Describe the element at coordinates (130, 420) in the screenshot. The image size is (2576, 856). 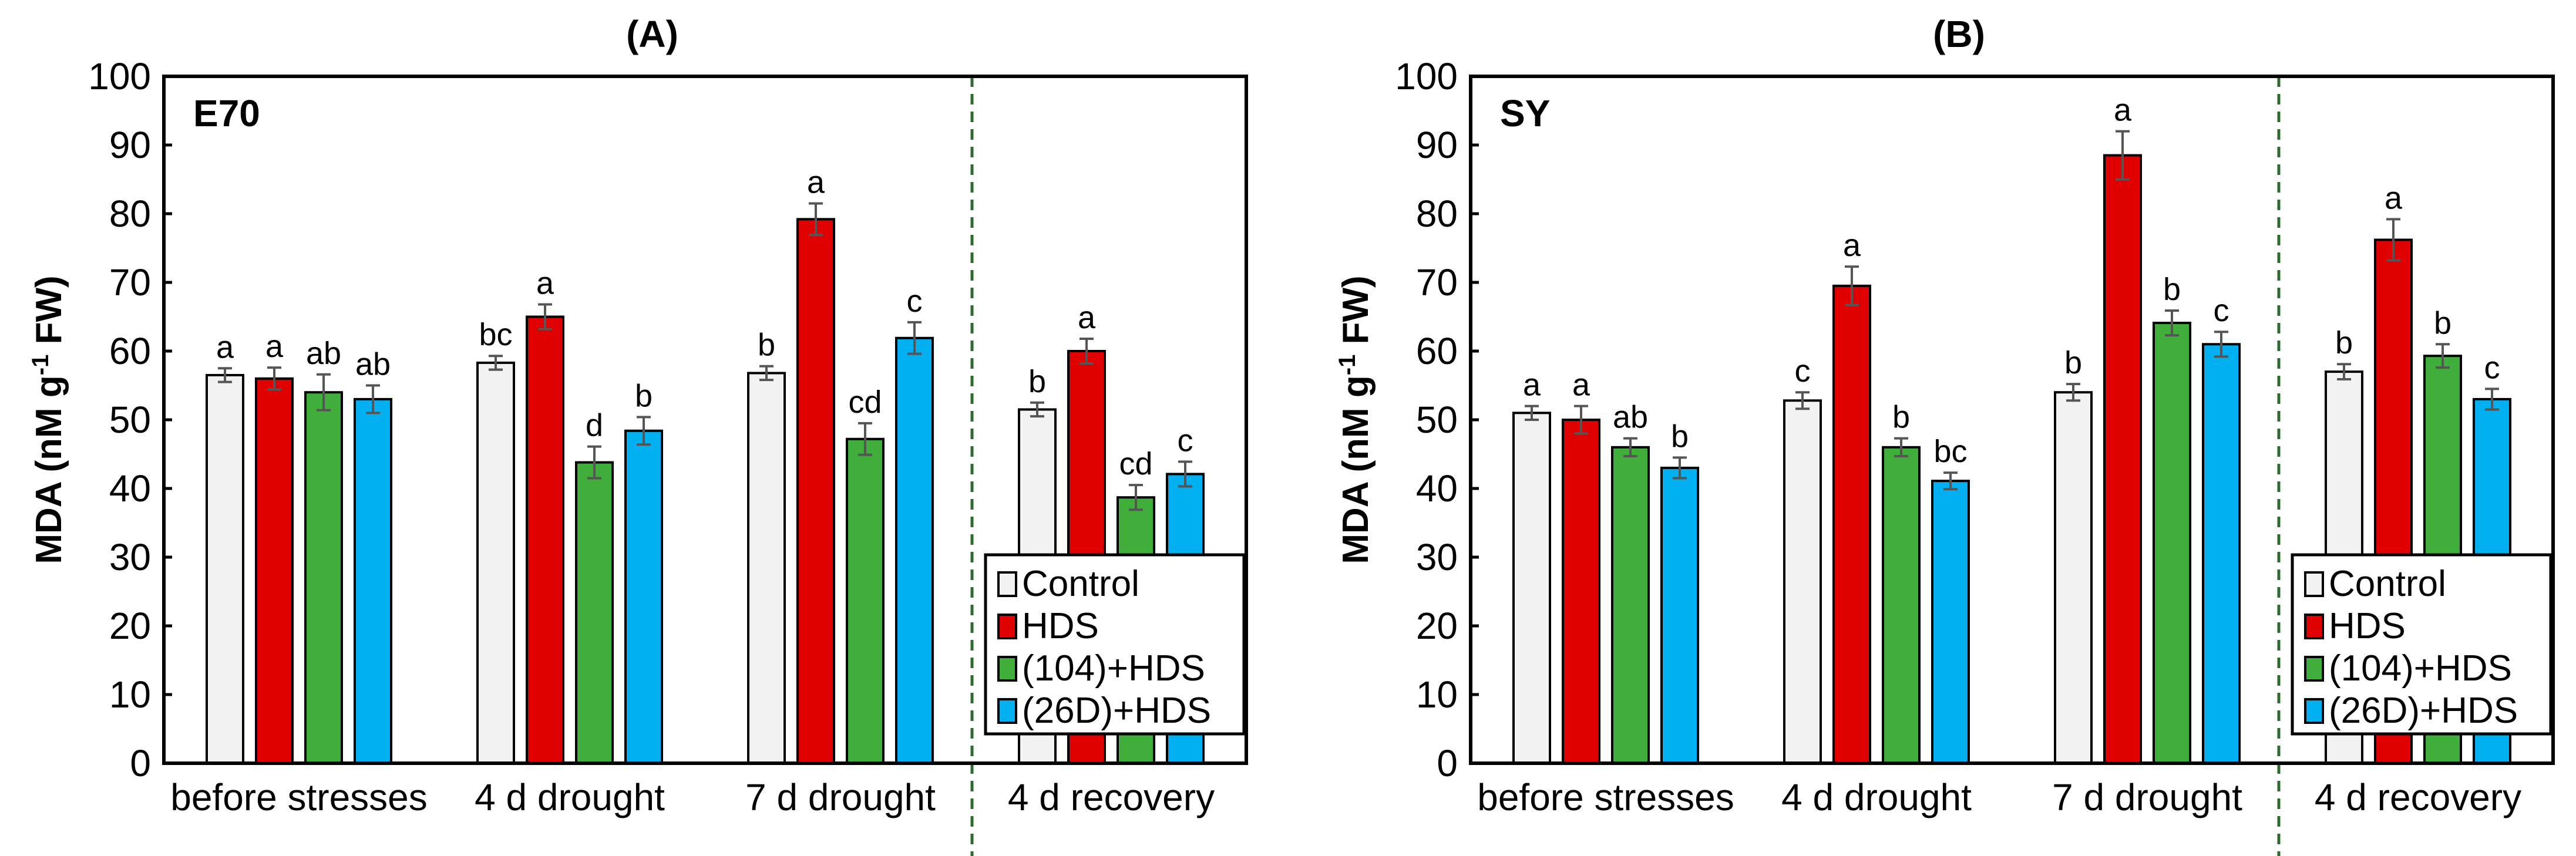
I see `y-tick-label: 50` at that location.